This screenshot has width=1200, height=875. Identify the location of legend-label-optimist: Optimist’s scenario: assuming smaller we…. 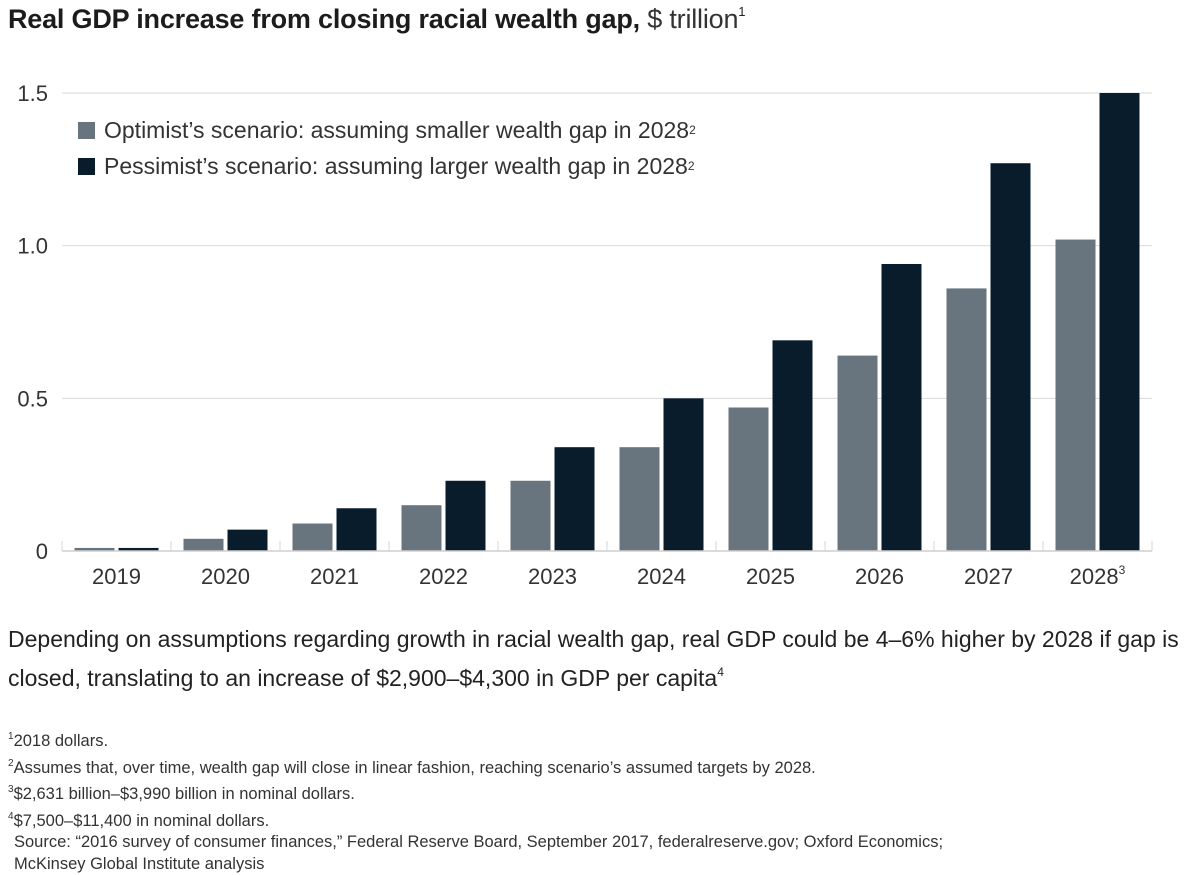
(396, 130).